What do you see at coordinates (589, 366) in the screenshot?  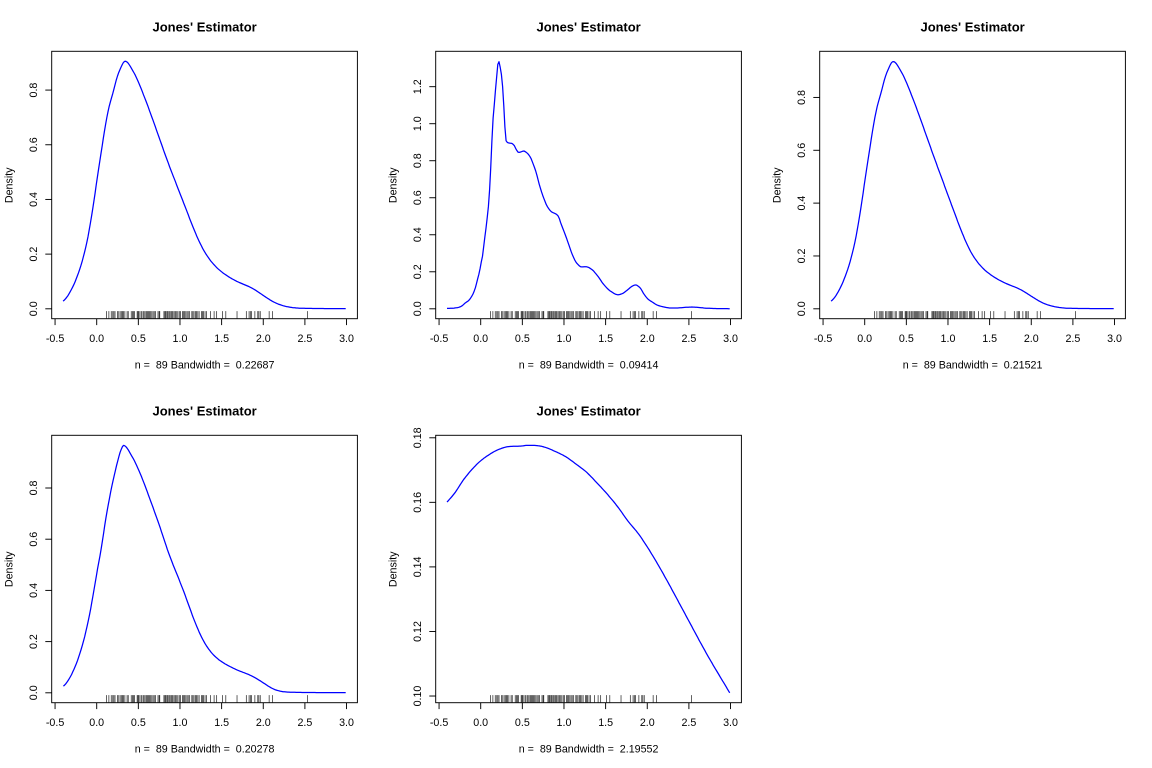 I see `svg-text: n = 89 Bandwidth = 0.09414` at bounding box center [589, 366].